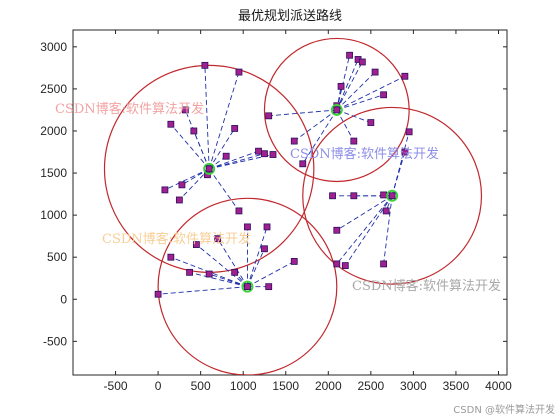 The image size is (560, 420). I want to click on x-tick-label: 3000, so click(413, 386).